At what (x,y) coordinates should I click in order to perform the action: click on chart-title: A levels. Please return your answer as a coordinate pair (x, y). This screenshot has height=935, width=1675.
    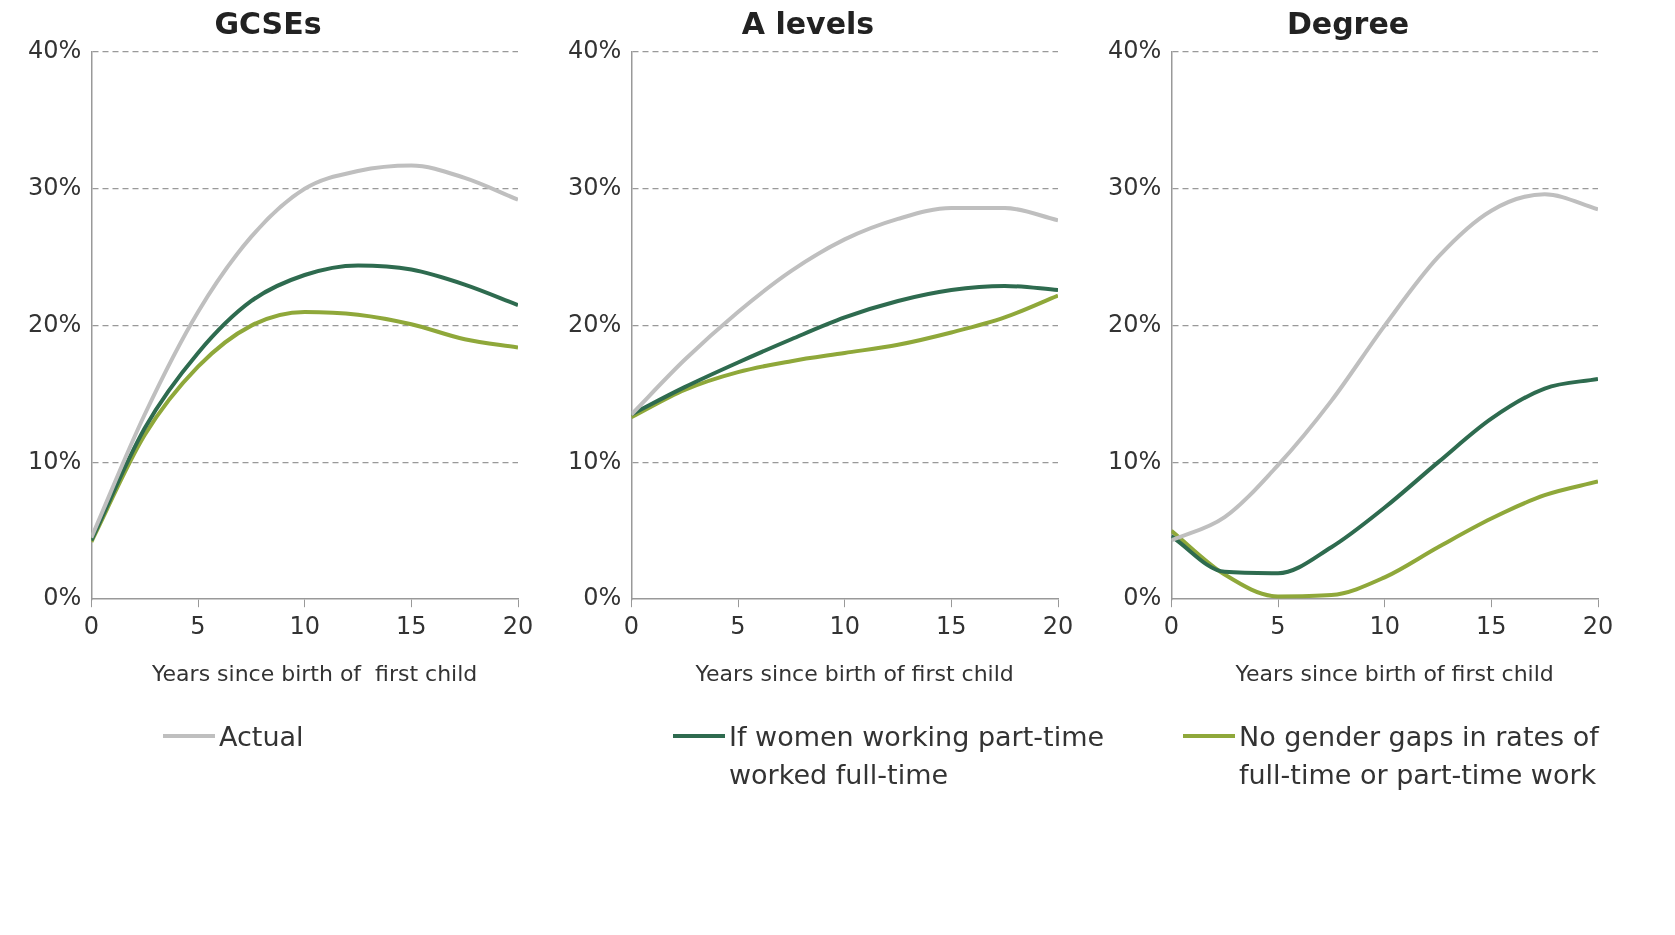
    Looking at the image, I should click on (808, 23).